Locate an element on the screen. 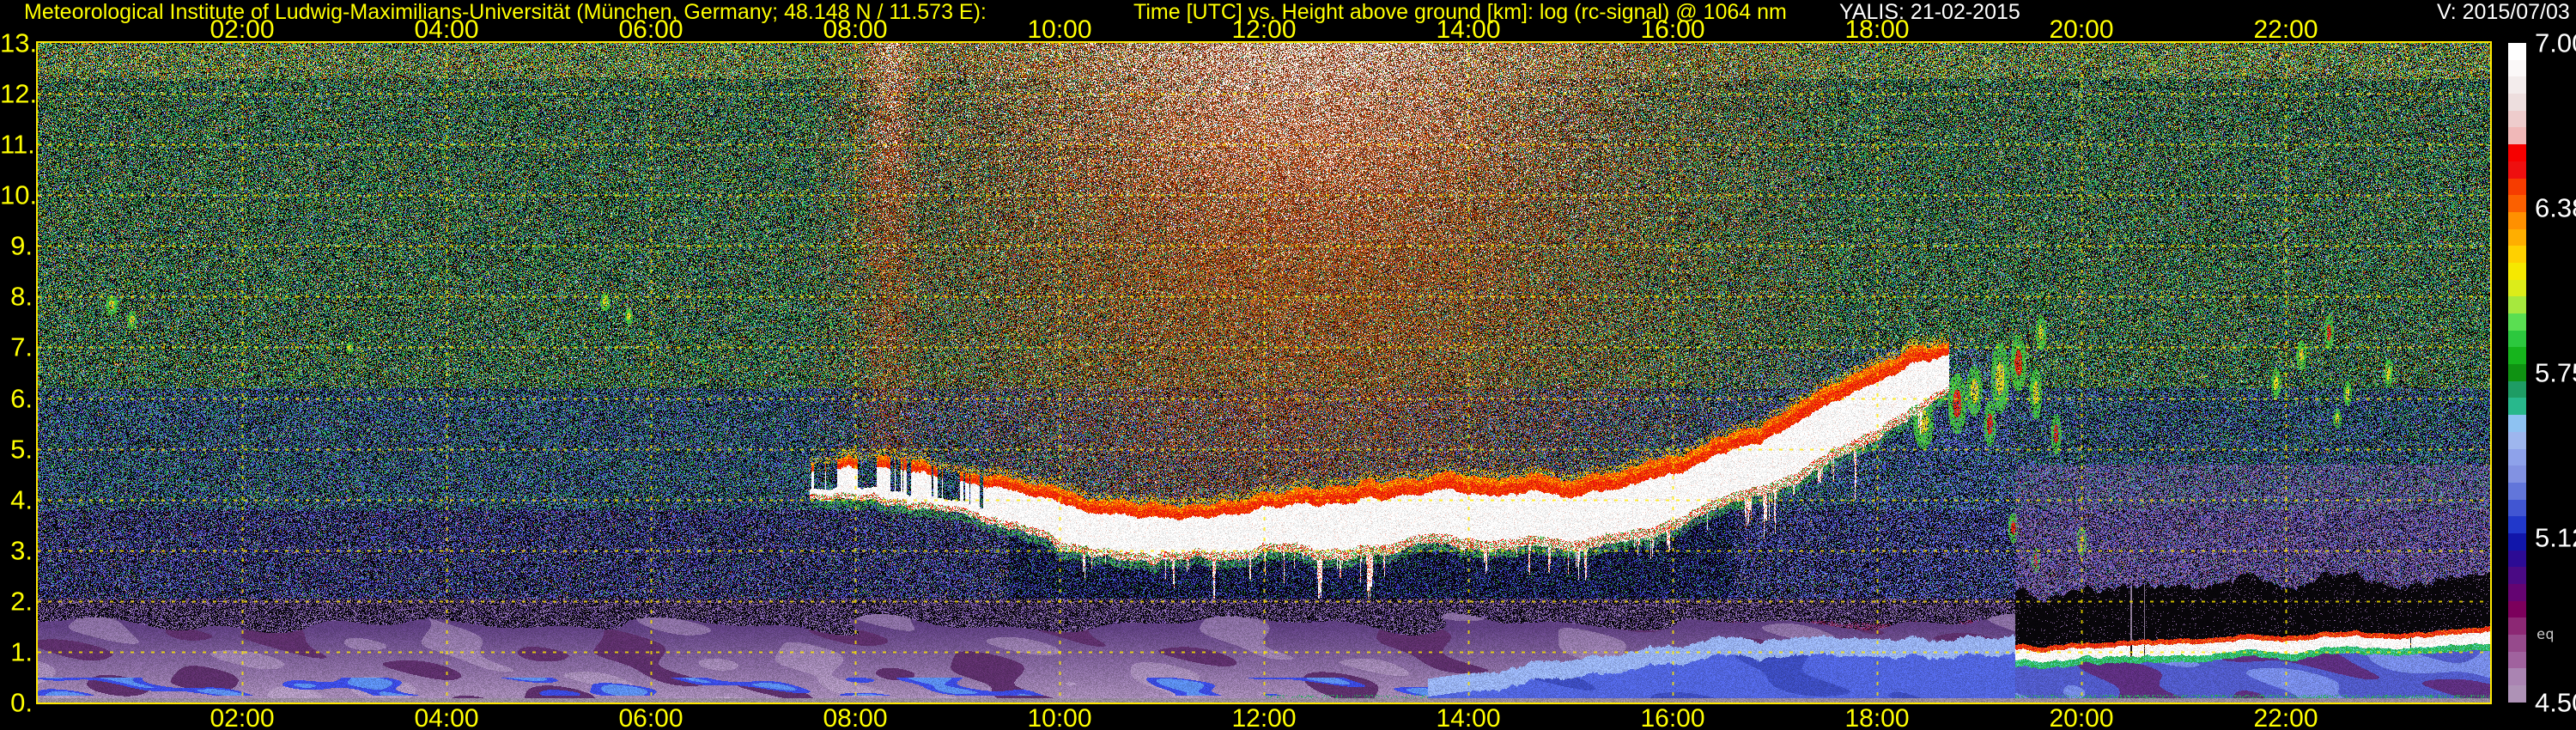  y-tick-label: 4. is located at coordinates (21, 499).